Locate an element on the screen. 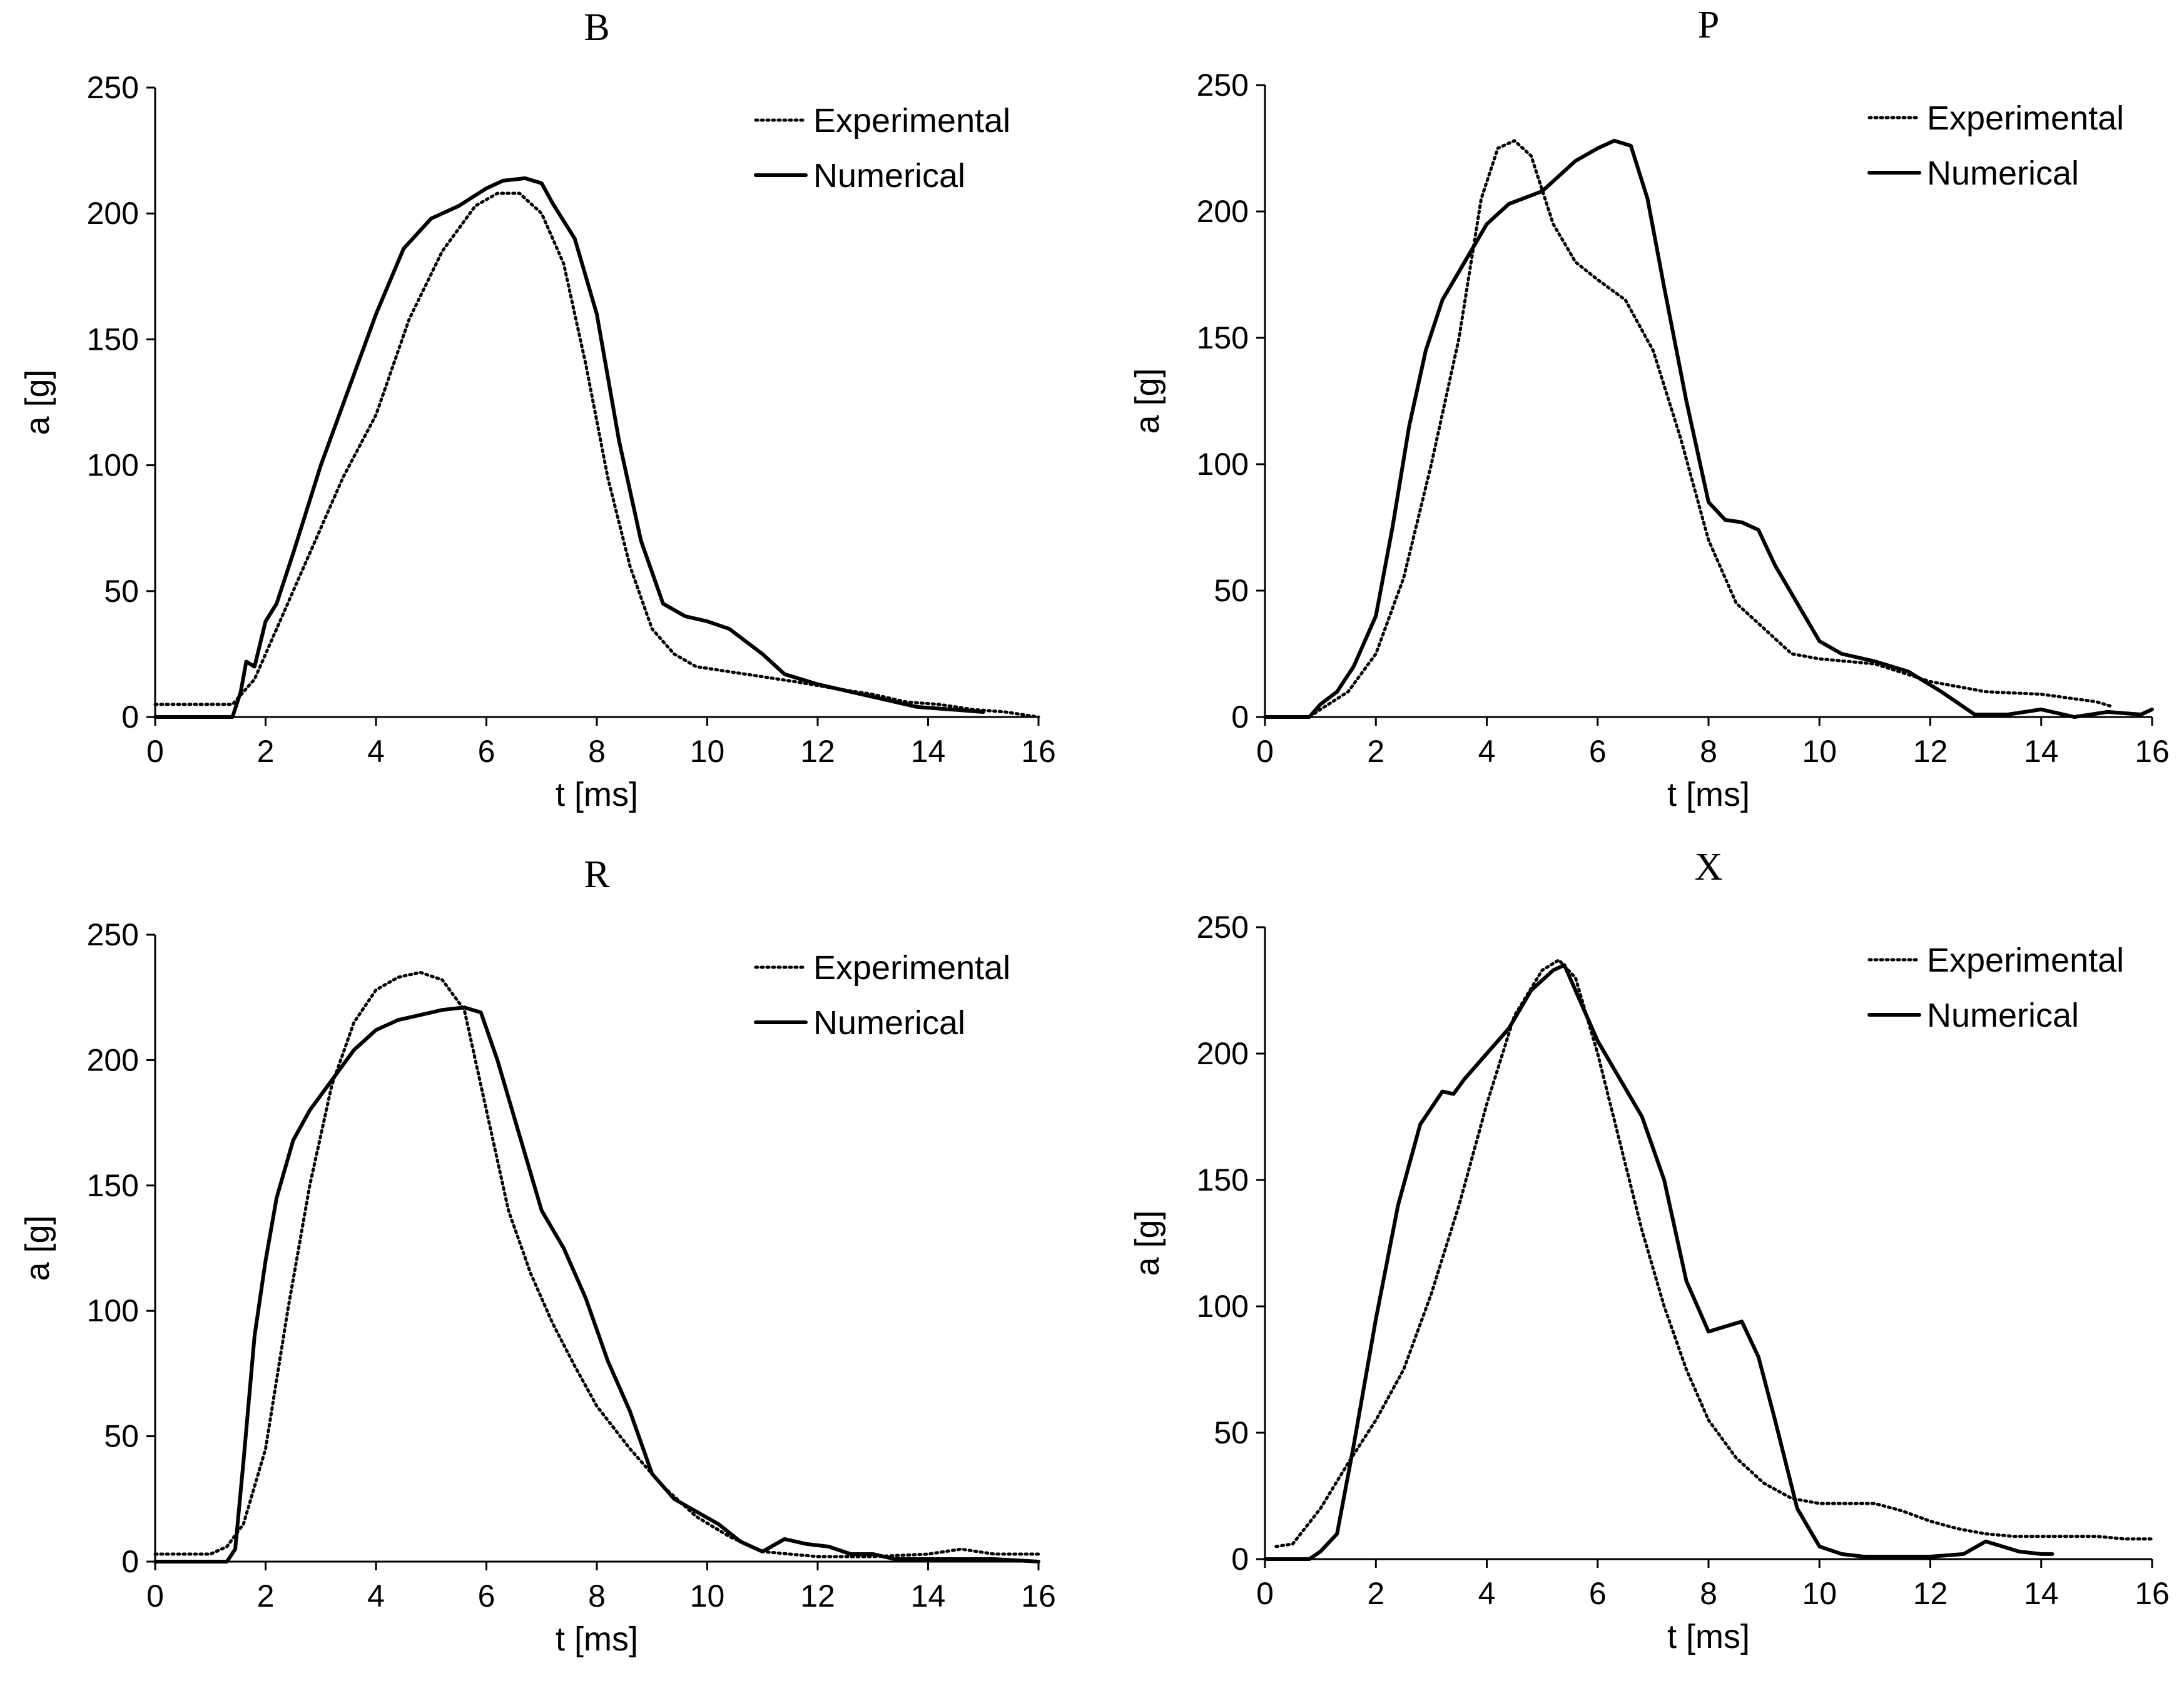 The width and height of the screenshot is (2184, 1688). panel-title: R is located at coordinates (597, 874).